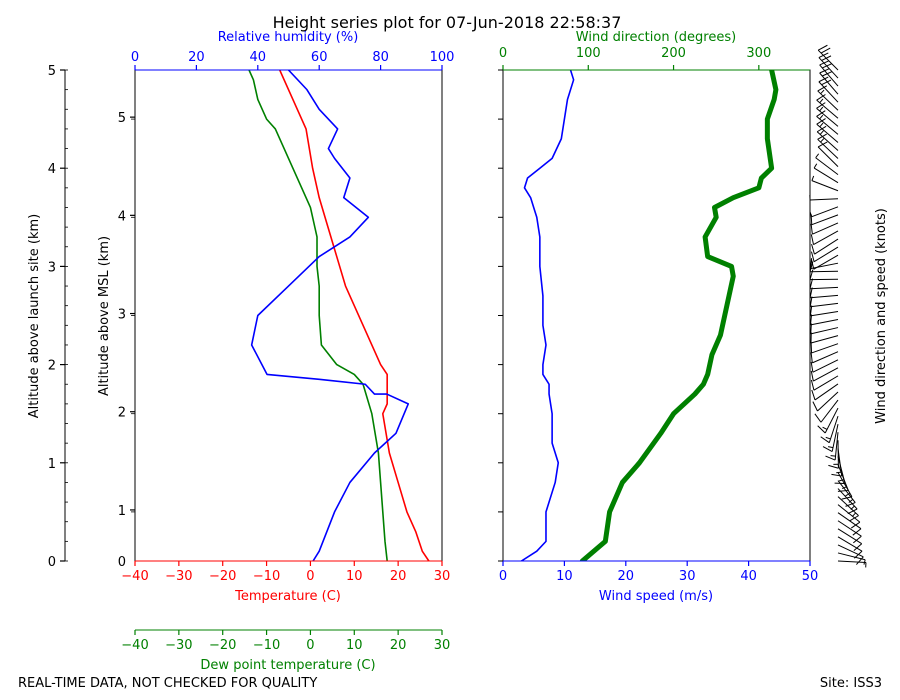 The width and height of the screenshot is (900, 700). What do you see at coordinates (851, 683) in the screenshot?
I see `site-label: Site: ISS3` at bounding box center [851, 683].